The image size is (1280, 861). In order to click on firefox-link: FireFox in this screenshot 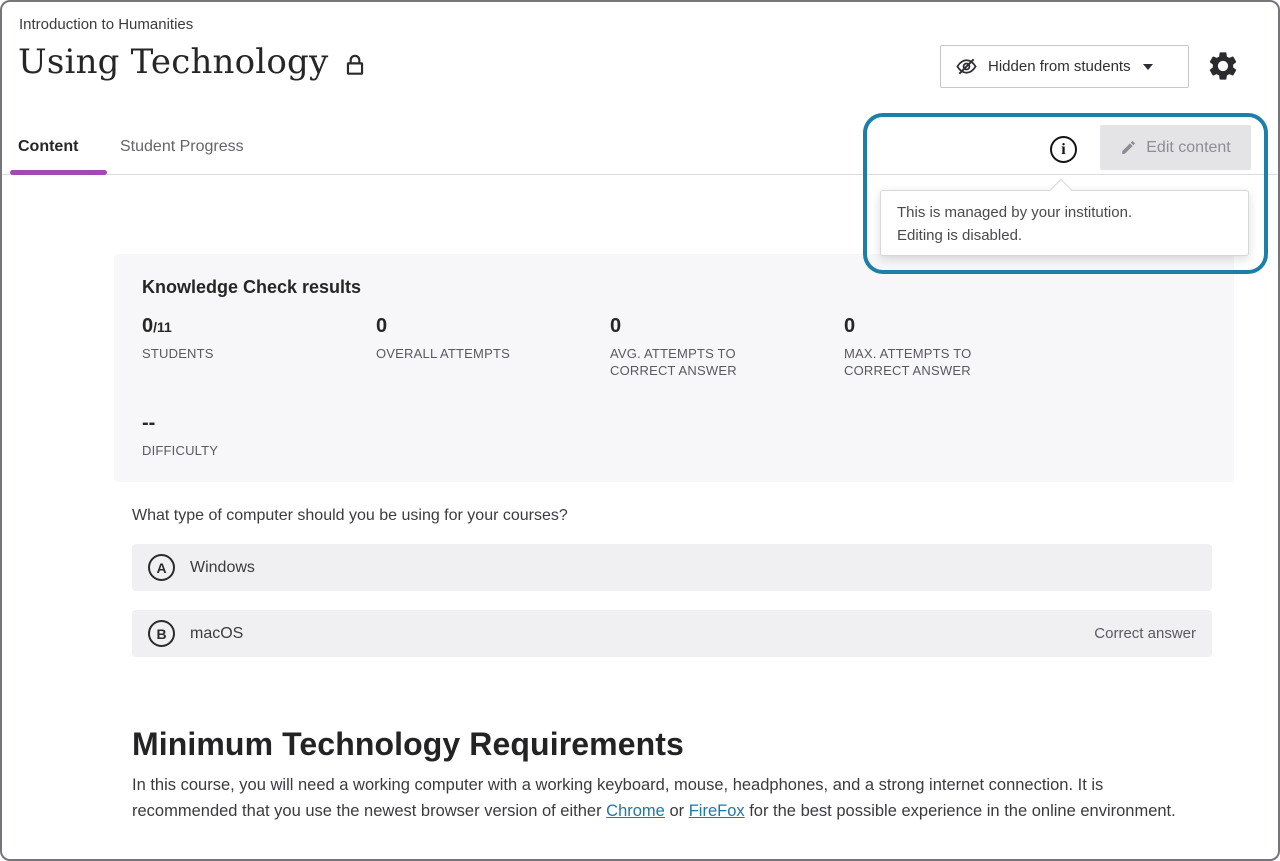, I will do `click(716, 810)`.